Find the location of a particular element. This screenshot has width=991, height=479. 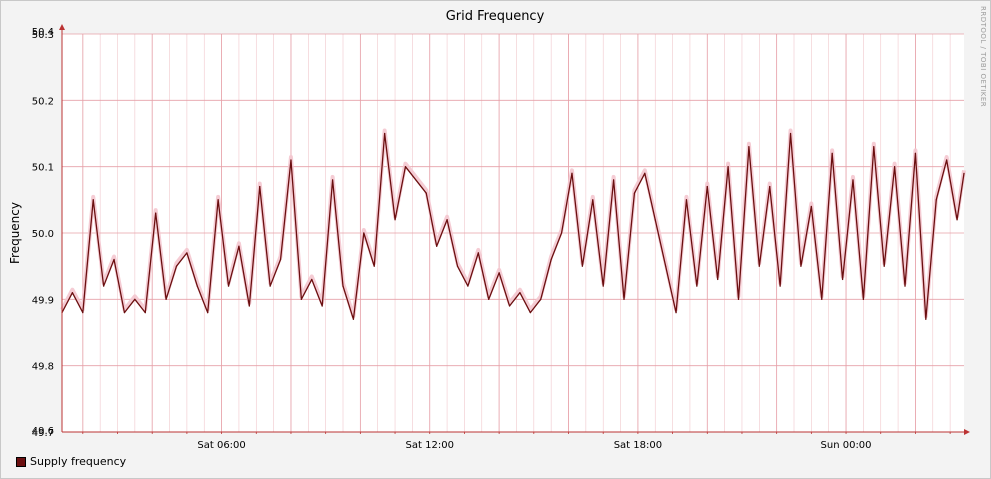

y-tick-label: 50.3 is located at coordinates (43, 35).